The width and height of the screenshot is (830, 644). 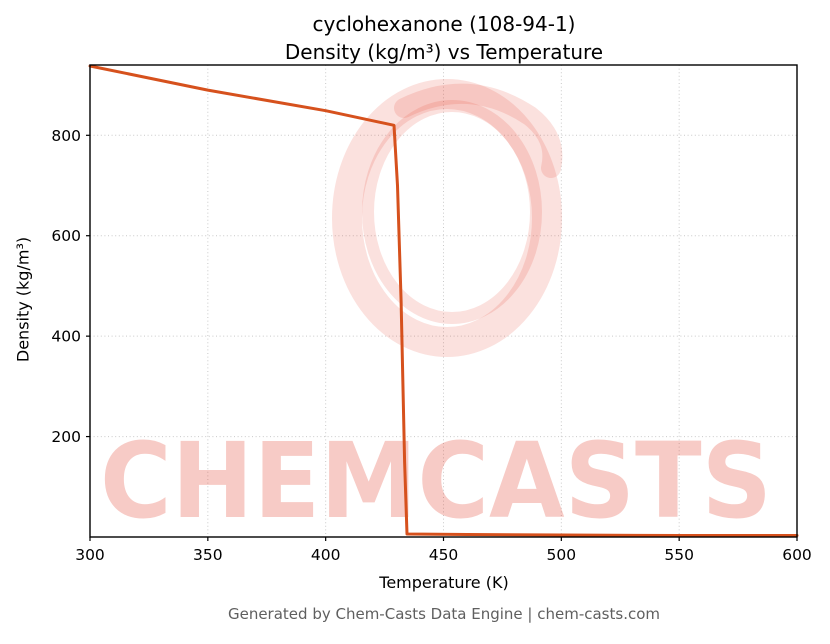 I want to click on x-tick-label: 400, so click(x=326, y=555).